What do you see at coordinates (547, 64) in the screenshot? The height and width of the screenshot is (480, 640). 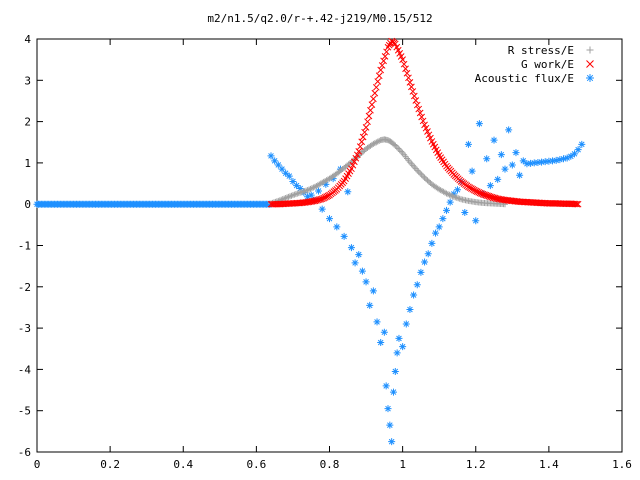 I see `legend-label: G work/E` at bounding box center [547, 64].